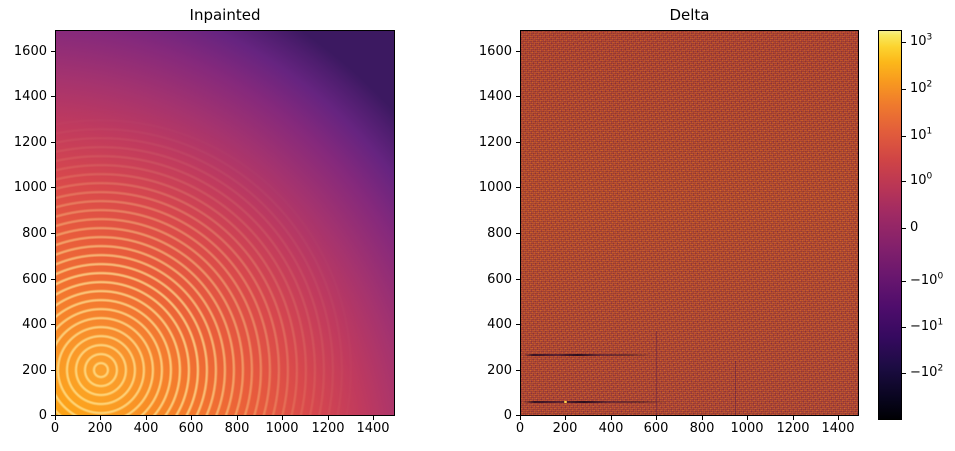 This screenshot has width=955, height=451. What do you see at coordinates (30, 96) in the screenshot?
I see `yticklabel-inpainted: 1400` at bounding box center [30, 96].